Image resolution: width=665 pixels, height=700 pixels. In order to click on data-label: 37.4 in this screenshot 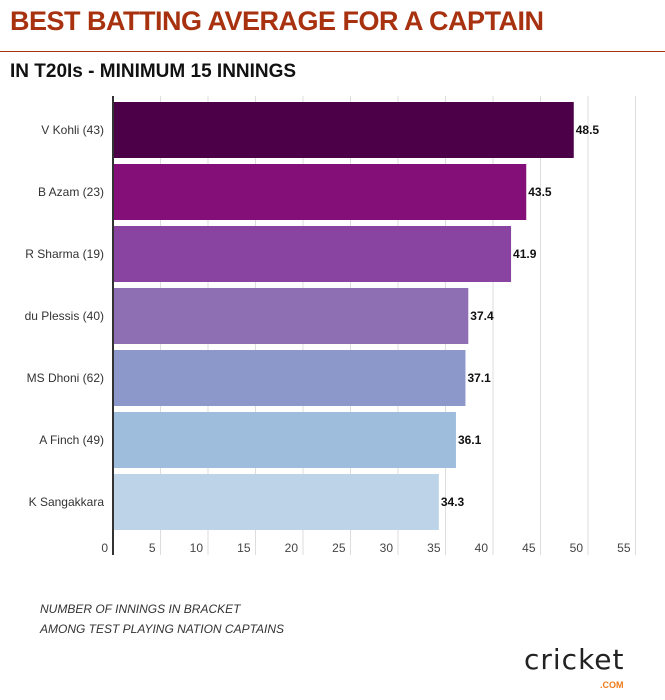, I will do `click(482, 316)`.